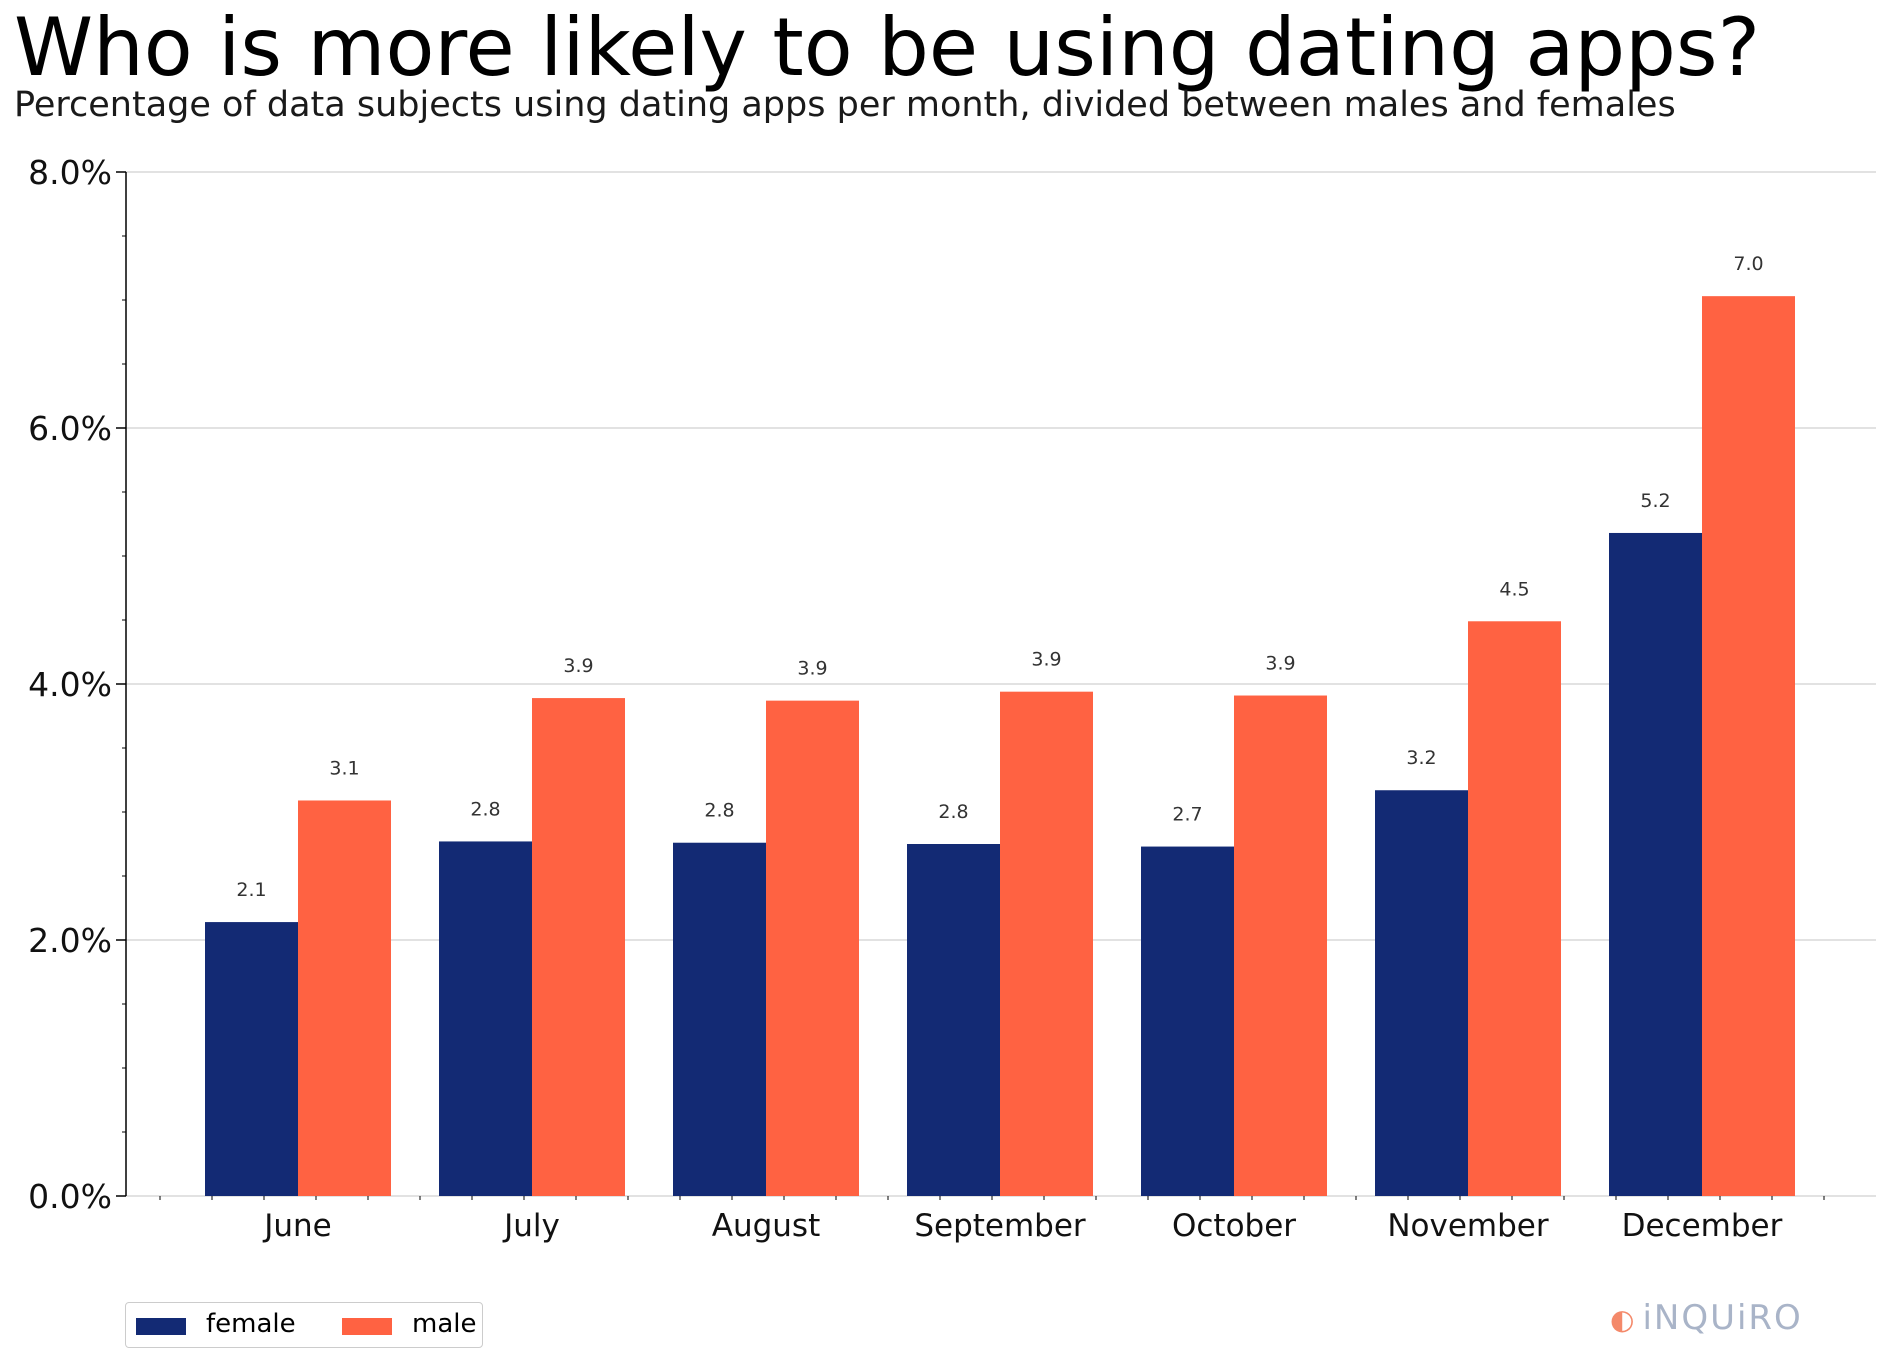 This screenshot has width=1883, height=1358. I want to click on bar-male-december, so click(1748, 746).